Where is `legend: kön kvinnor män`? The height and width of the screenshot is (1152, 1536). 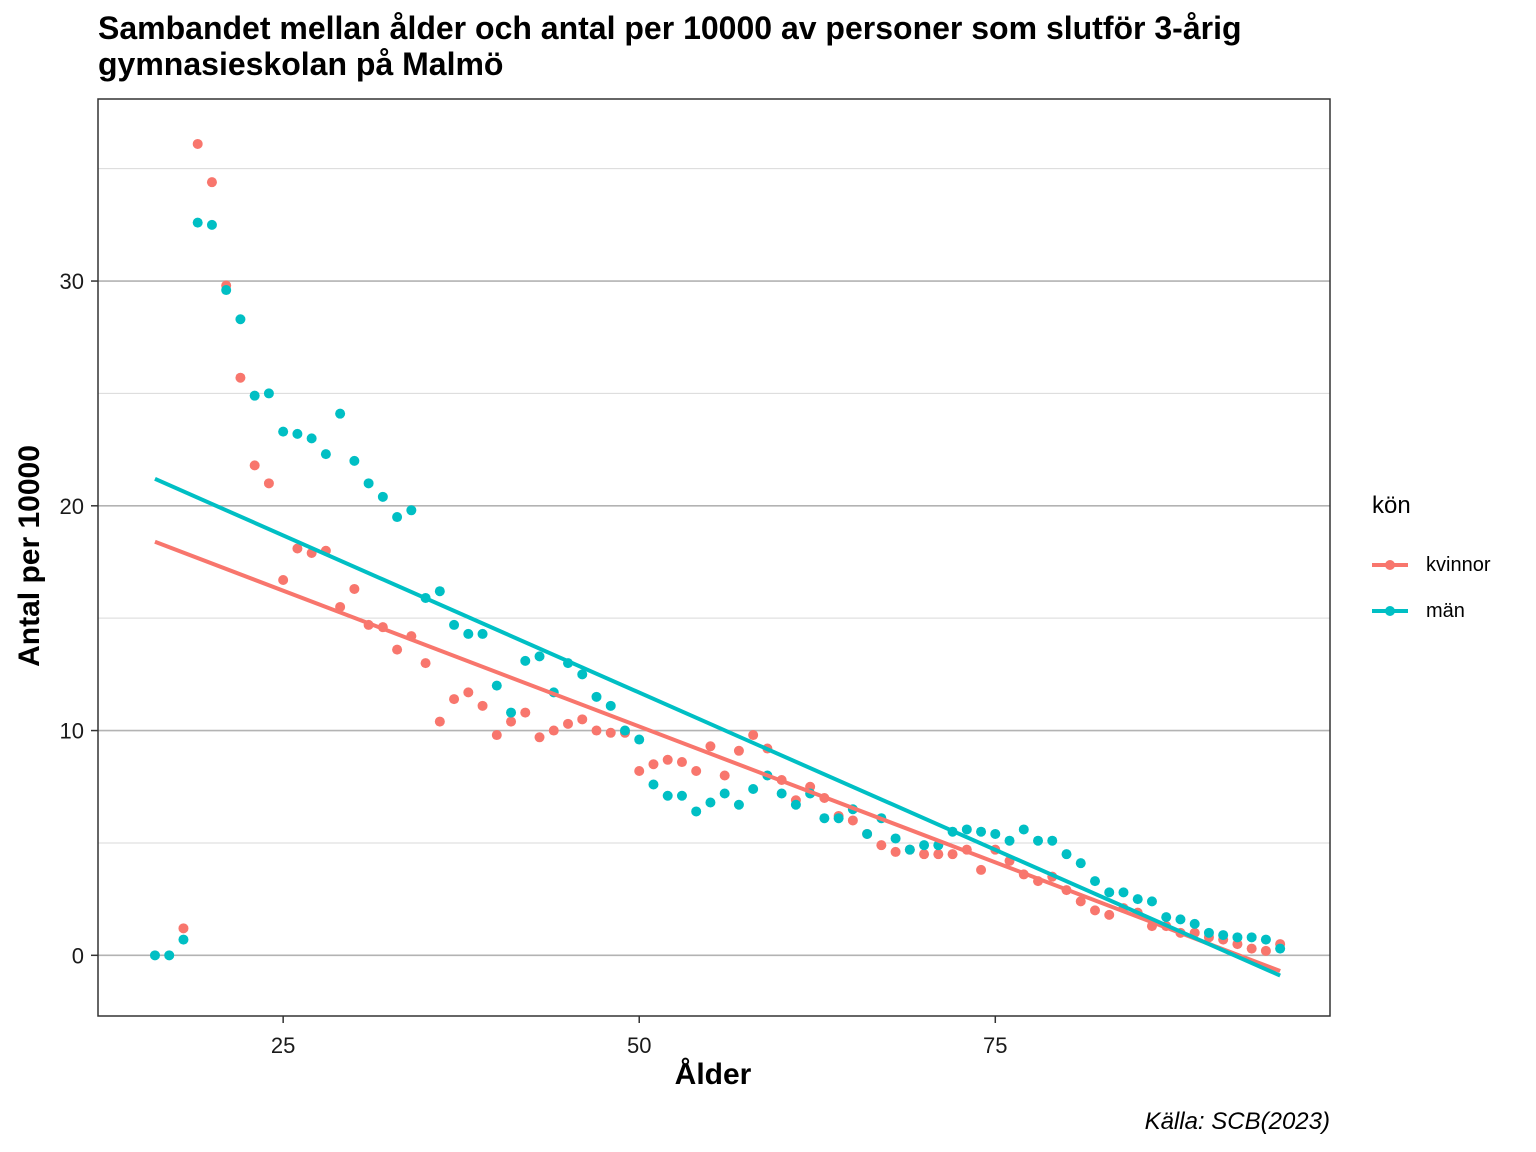
legend: kön kvinnor män is located at coordinates (1431, 563).